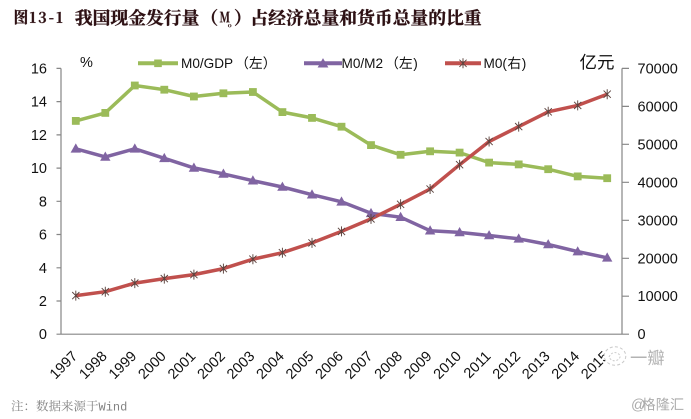 The image size is (691, 419). I want to click on svg-text: 60000, so click(658, 107).